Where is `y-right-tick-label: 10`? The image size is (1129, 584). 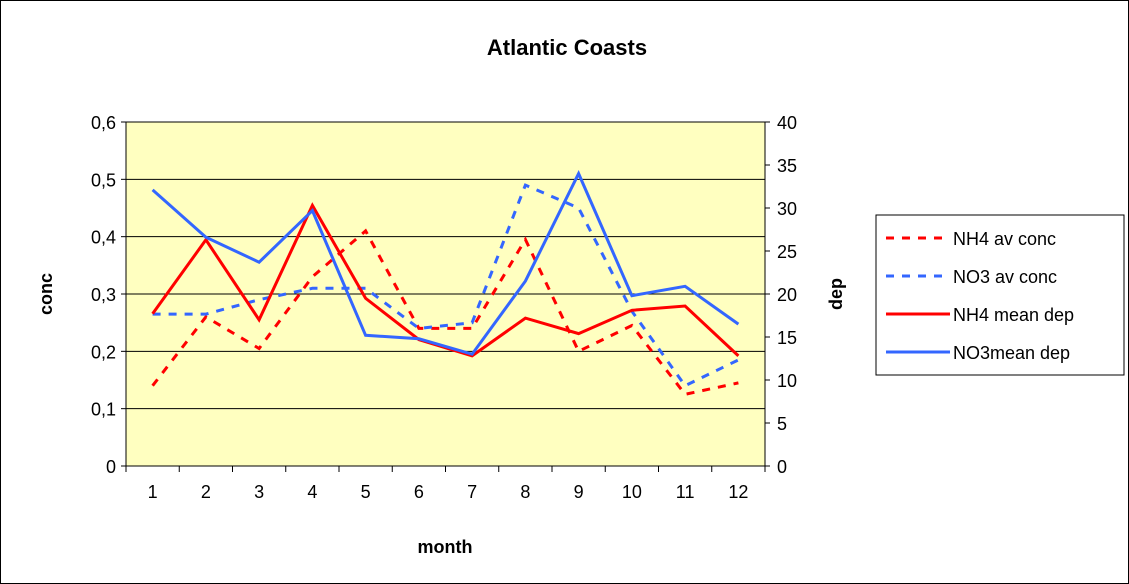
y-right-tick-label: 10 is located at coordinates (787, 381).